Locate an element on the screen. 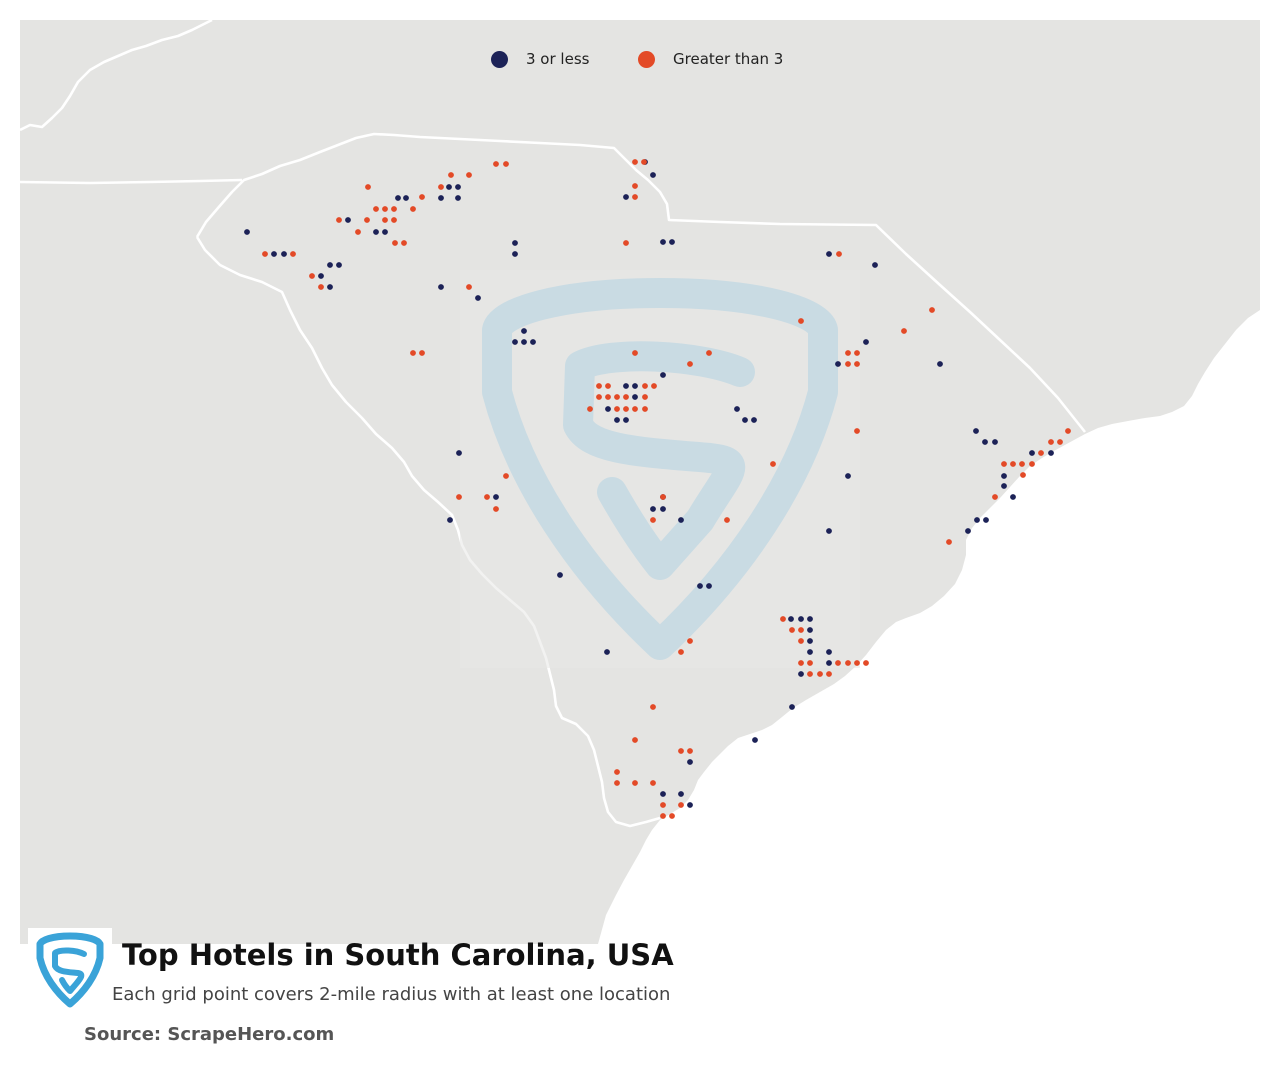  legend-label-low: 3 or less is located at coordinates (558, 59).